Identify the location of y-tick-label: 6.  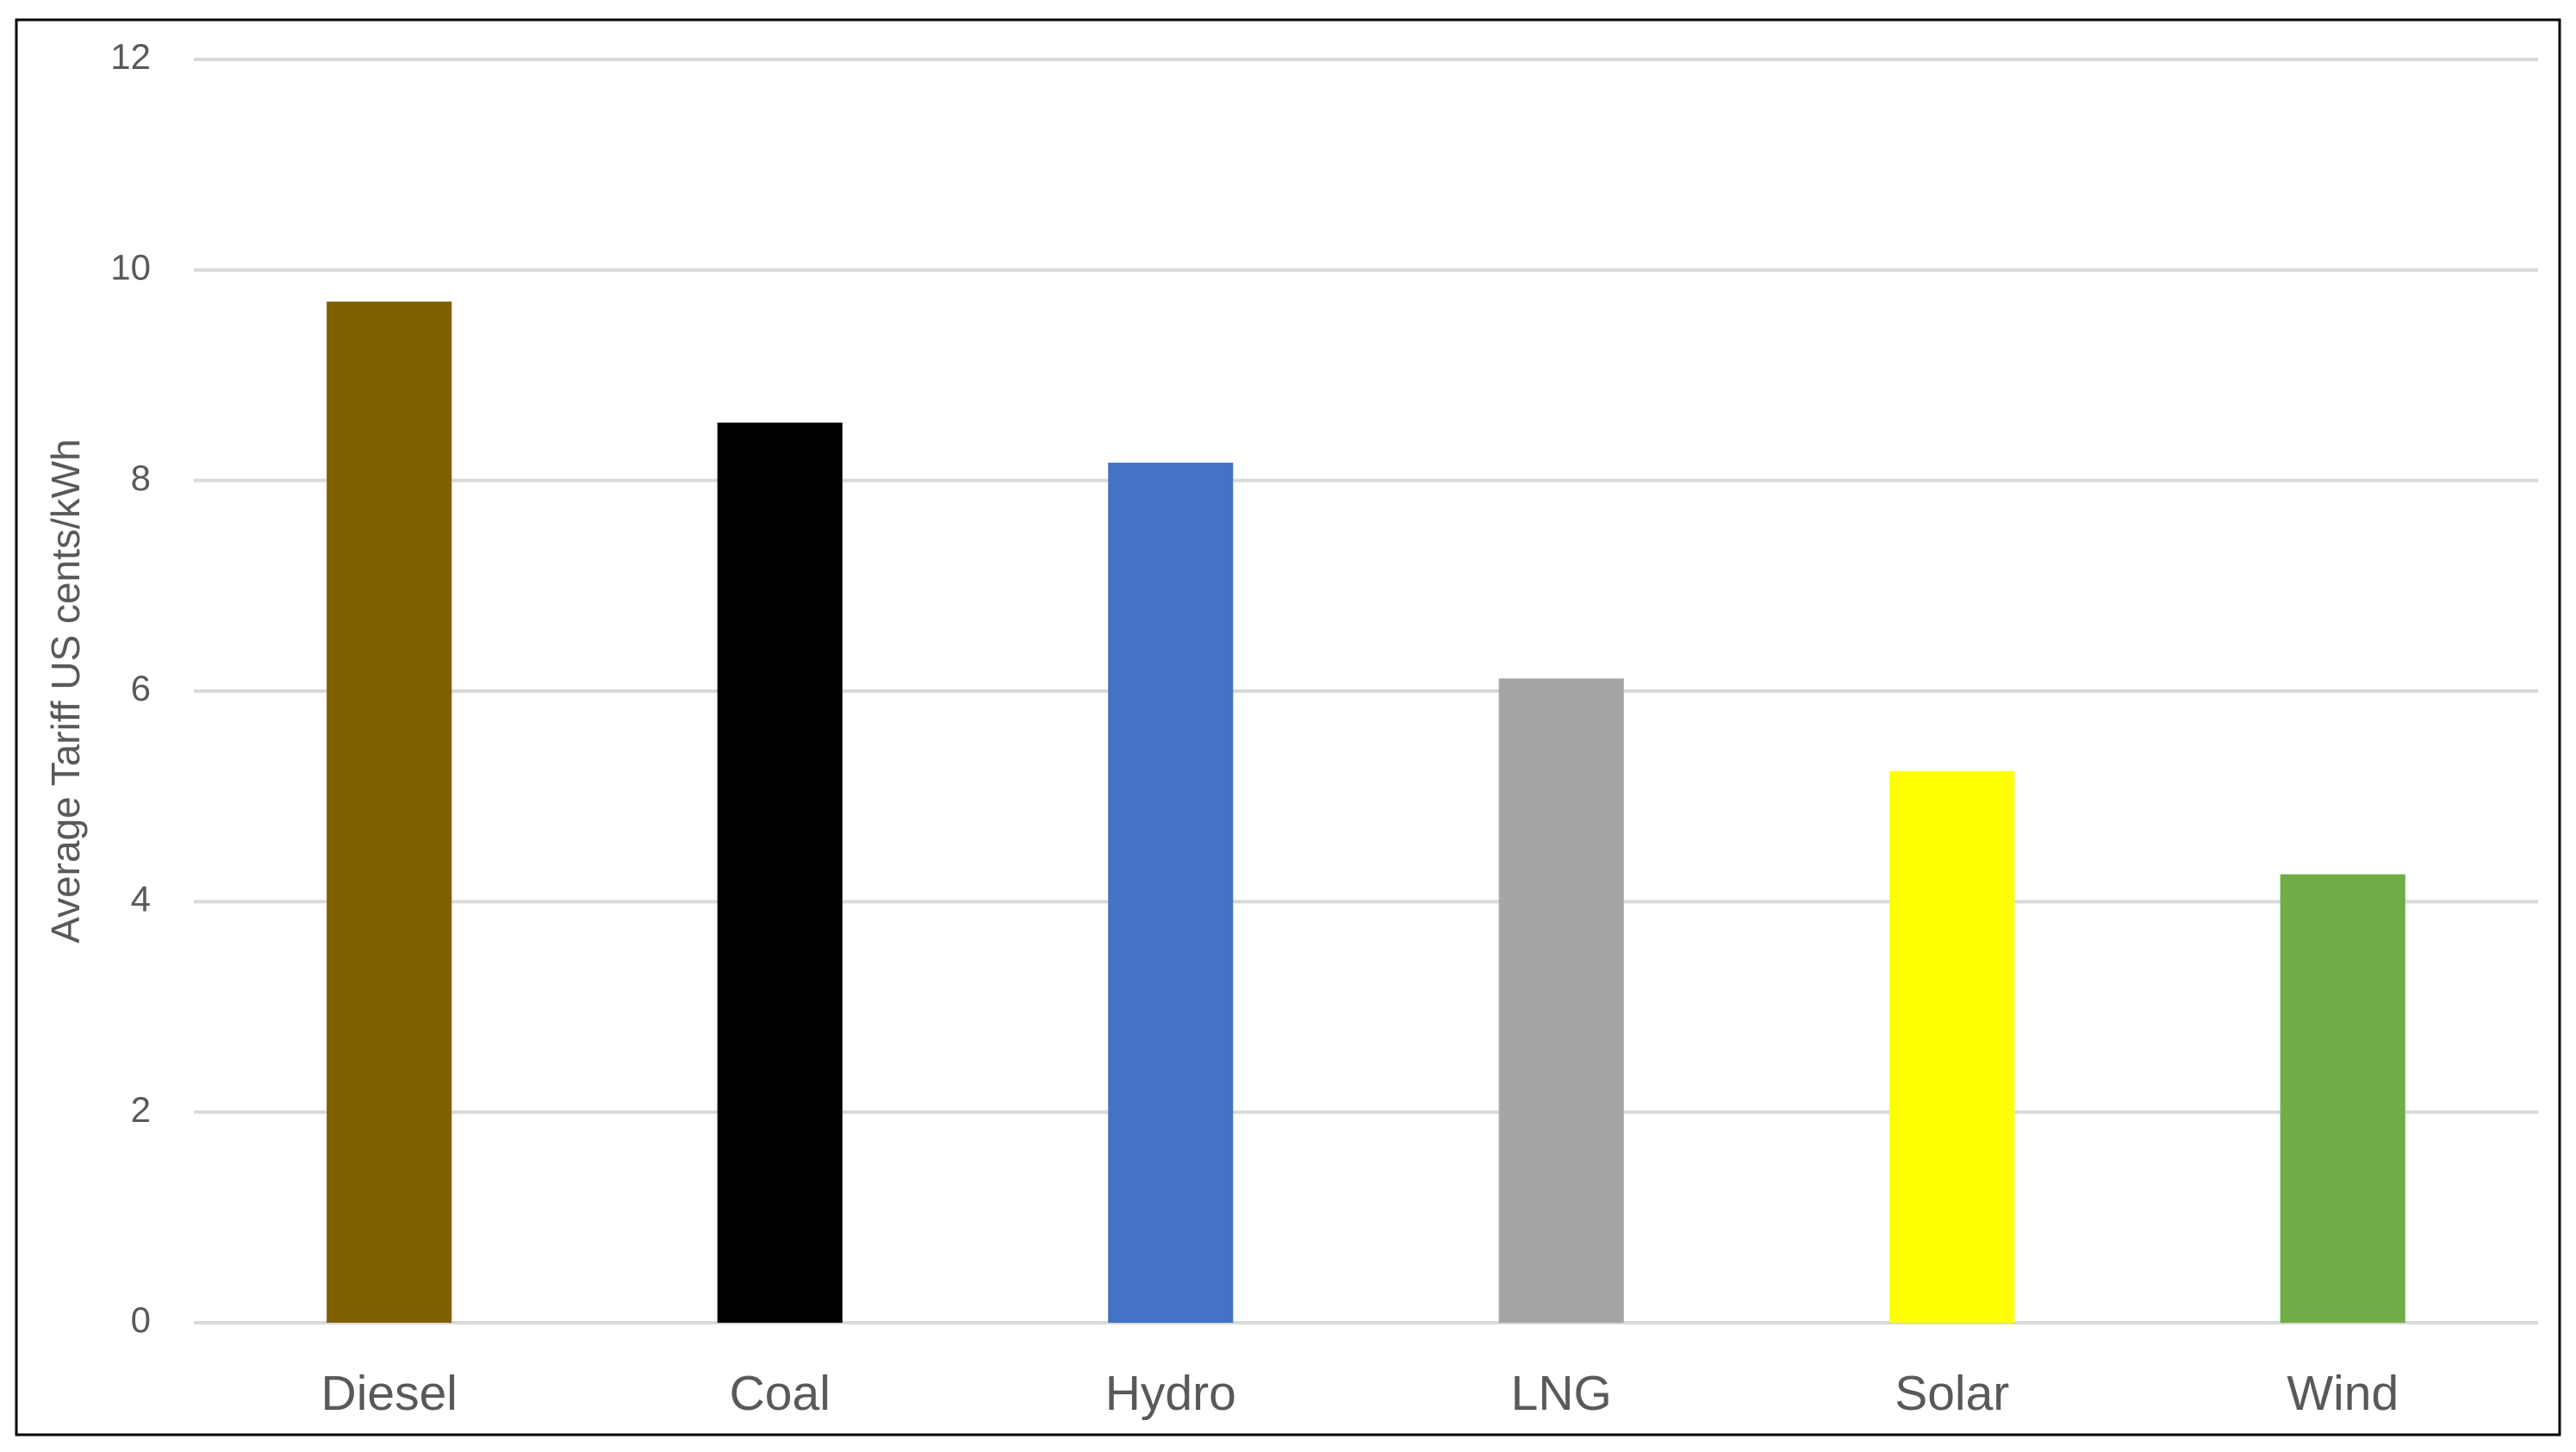
(141, 688).